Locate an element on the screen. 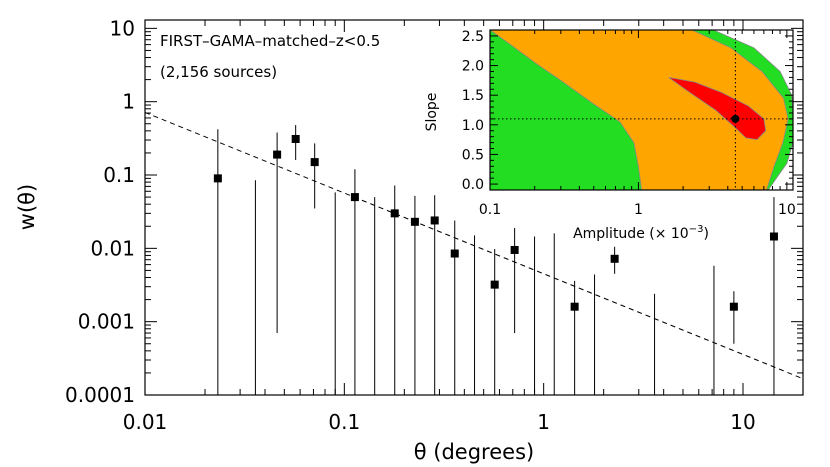 This screenshot has width=830, height=467. inset-y-tick-label: 0.0 is located at coordinates (473, 185).